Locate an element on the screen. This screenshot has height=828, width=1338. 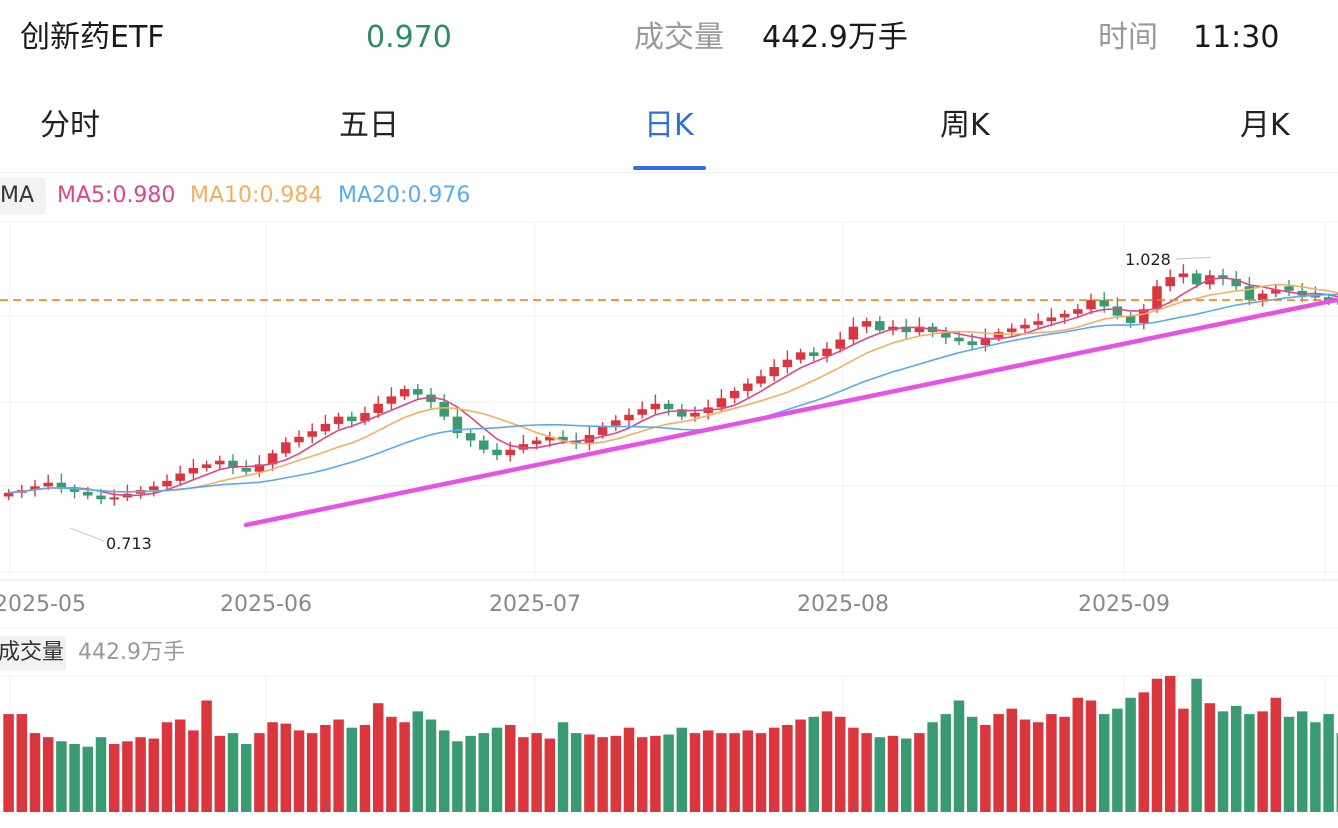
time-label: 时间 is located at coordinates (1128, 37).